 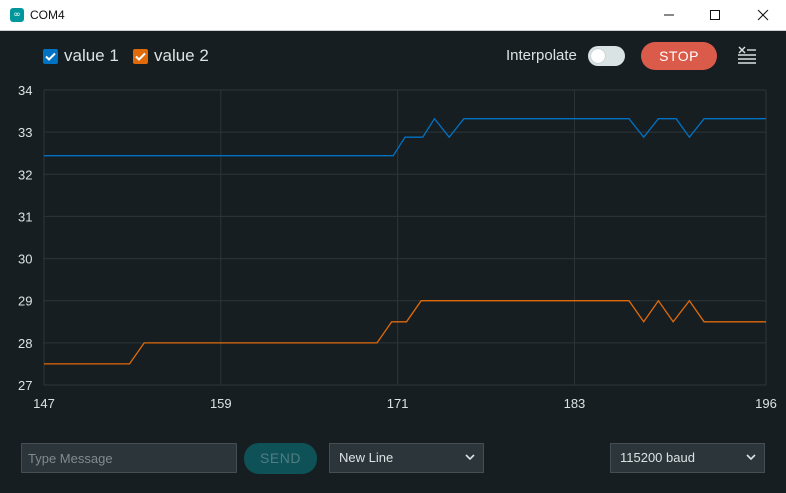 I want to click on close-button, so click(x=763, y=15).